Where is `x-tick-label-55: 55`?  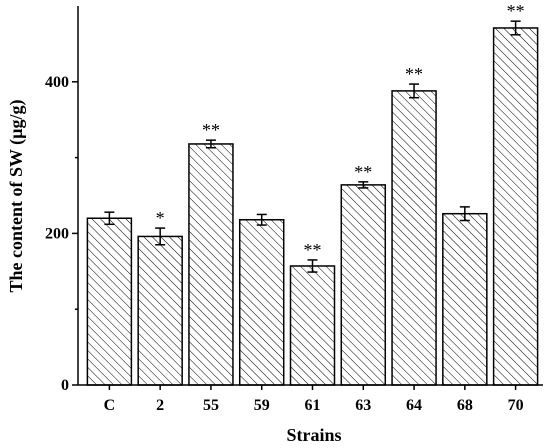 x-tick-label-55: 55 is located at coordinates (211, 405).